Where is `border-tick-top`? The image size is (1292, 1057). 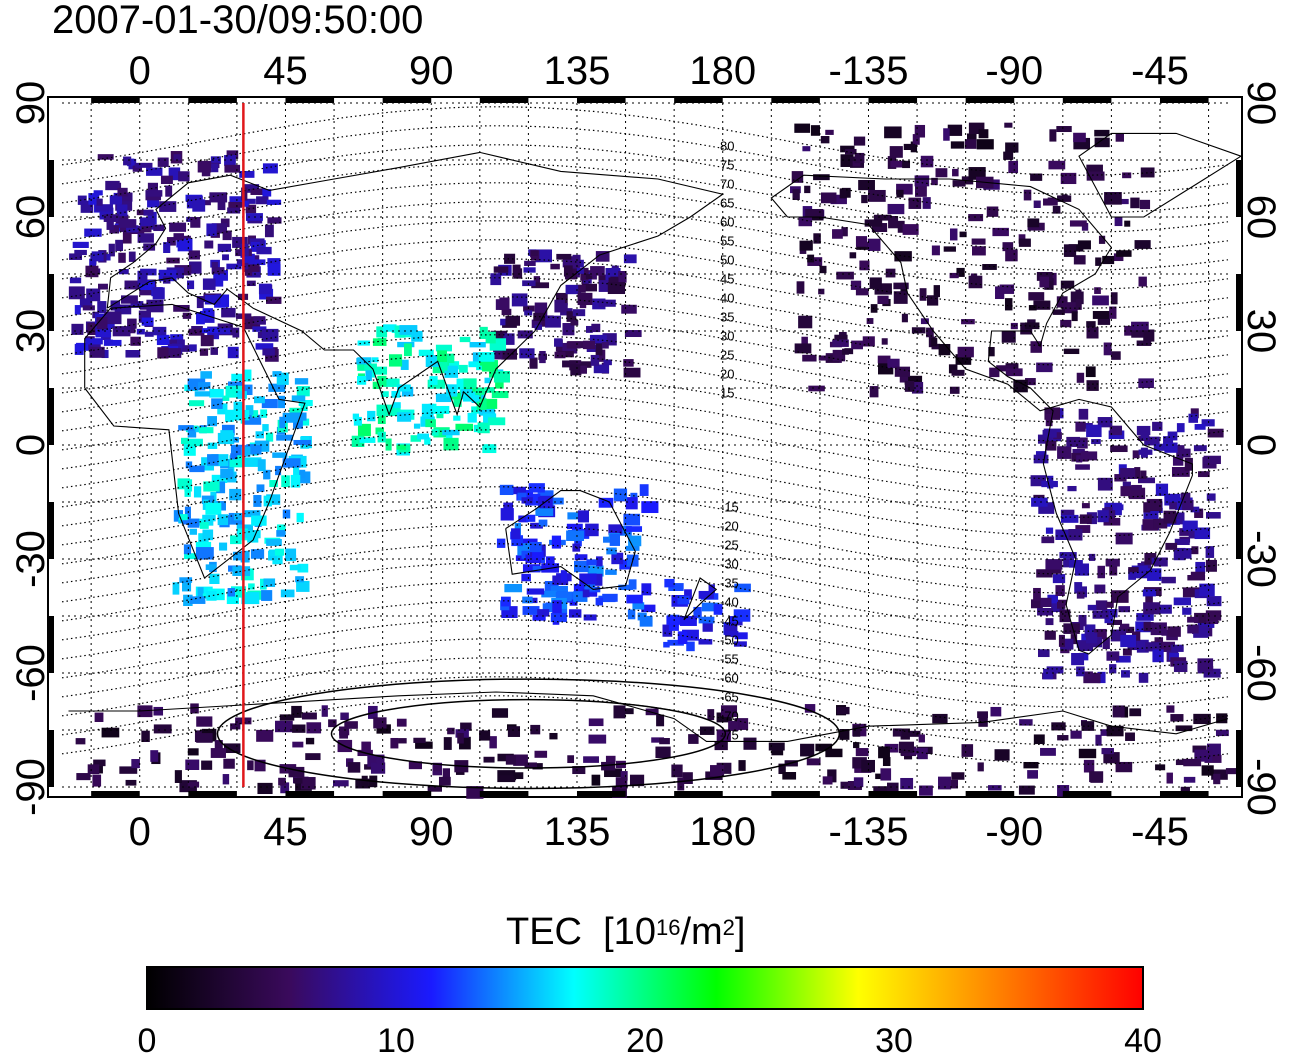 border-tick-top is located at coordinates (1087, 100).